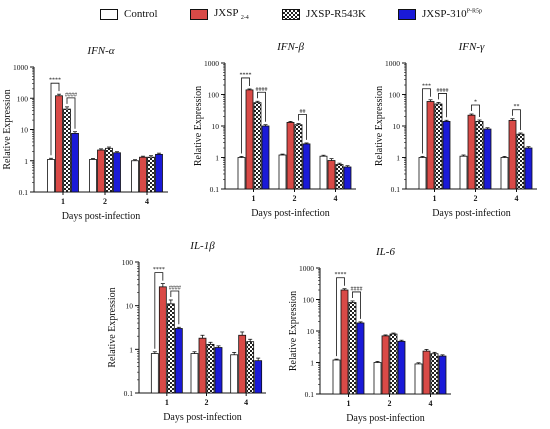  I want to click on legend-label-jxsp310: JXSP-310P-R5p, so click(452, 14).